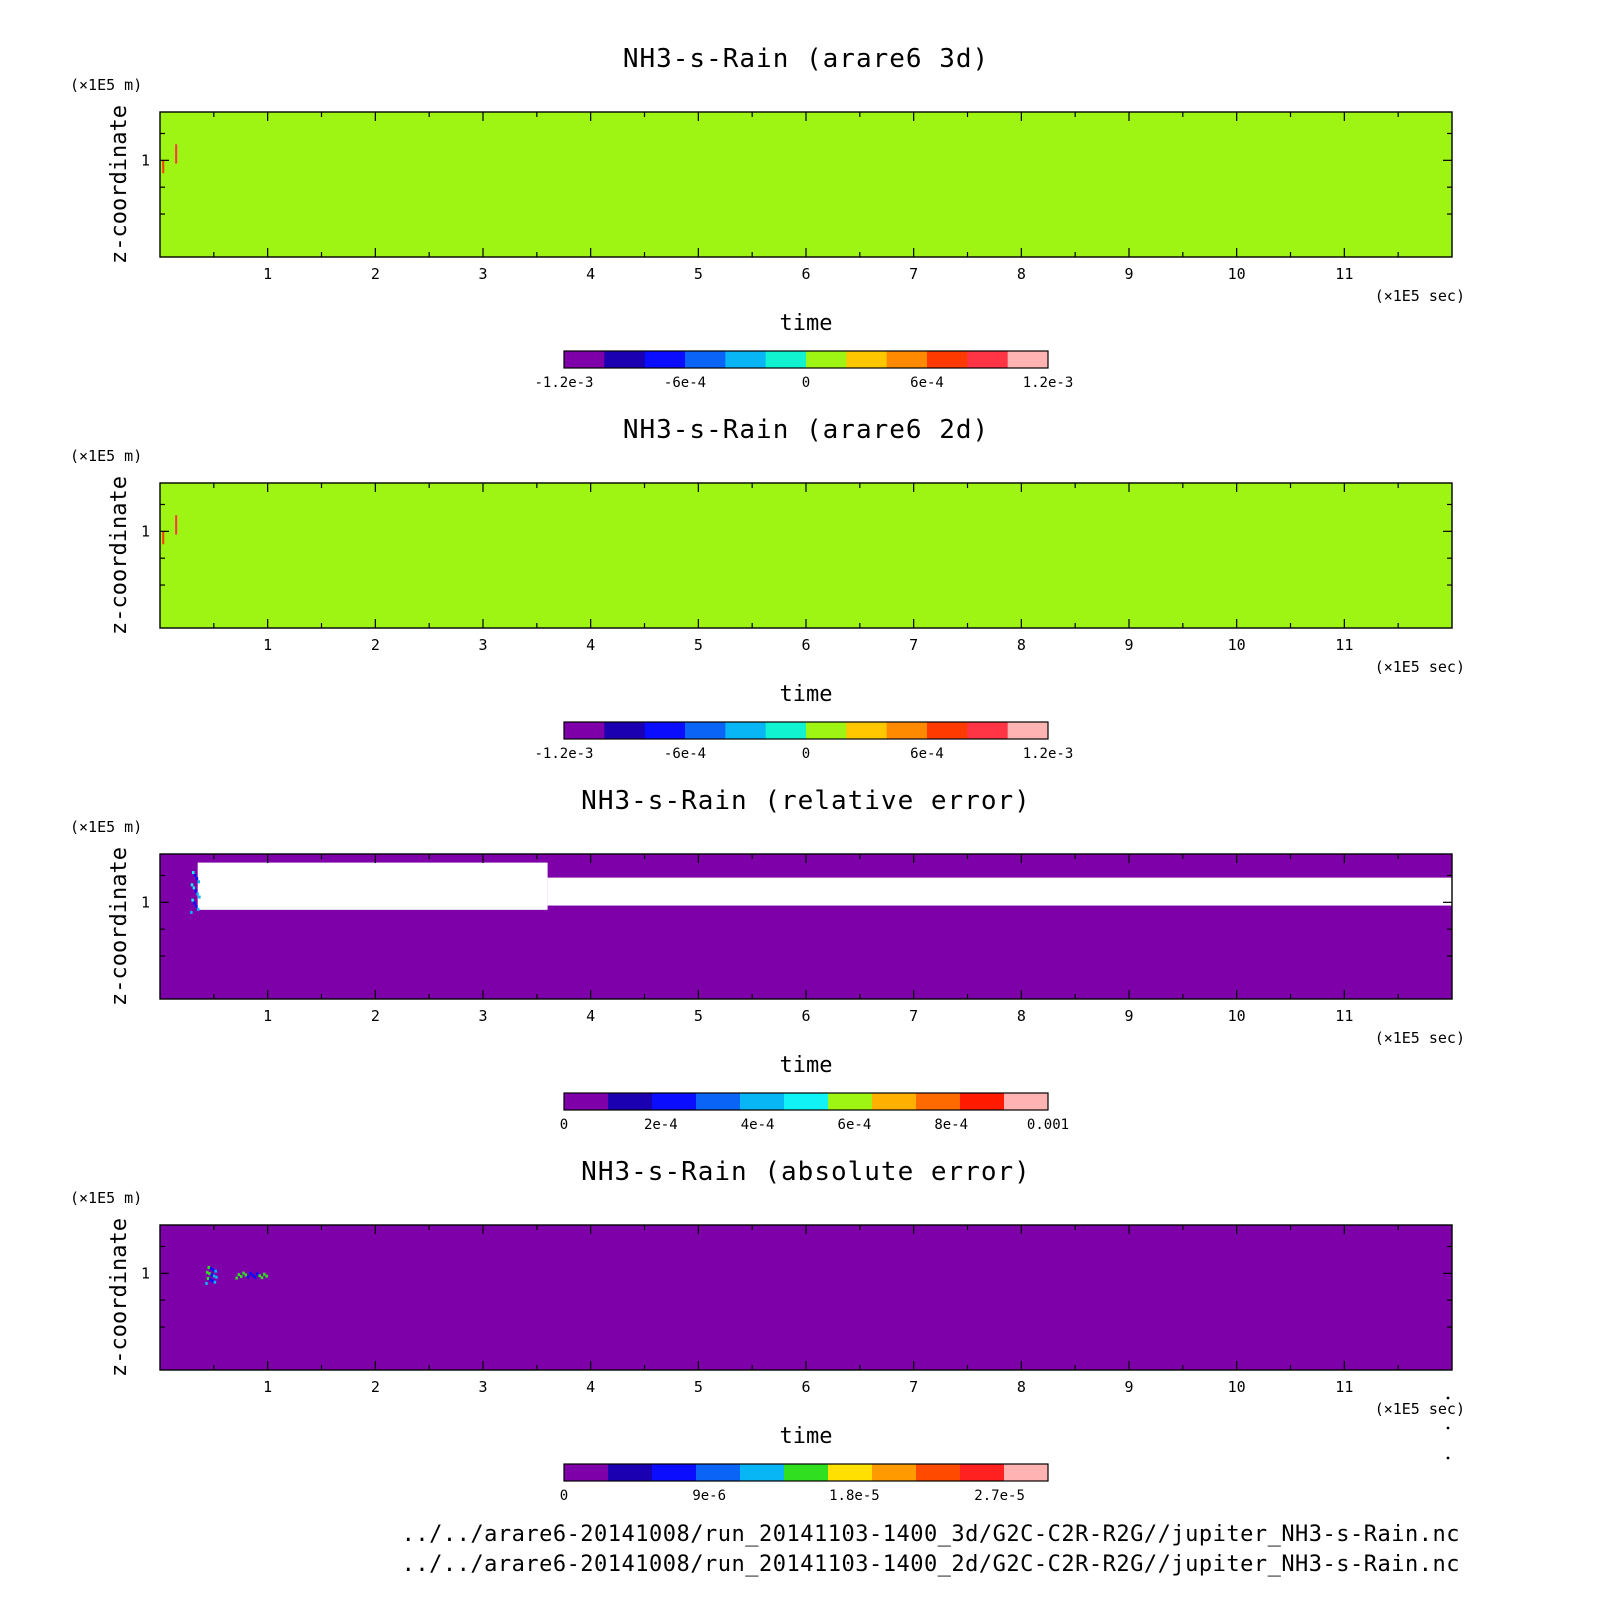 This screenshot has width=1604, height=1608. I want to click on colorbar-label: 1.8e-5, so click(854, 1496).